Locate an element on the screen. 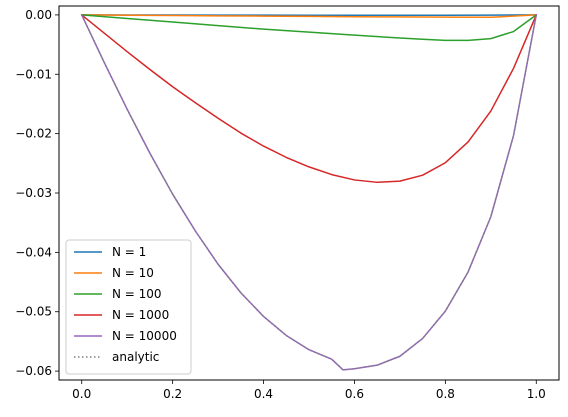  x-tick-label: 0.0 is located at coordinates (81, 394).